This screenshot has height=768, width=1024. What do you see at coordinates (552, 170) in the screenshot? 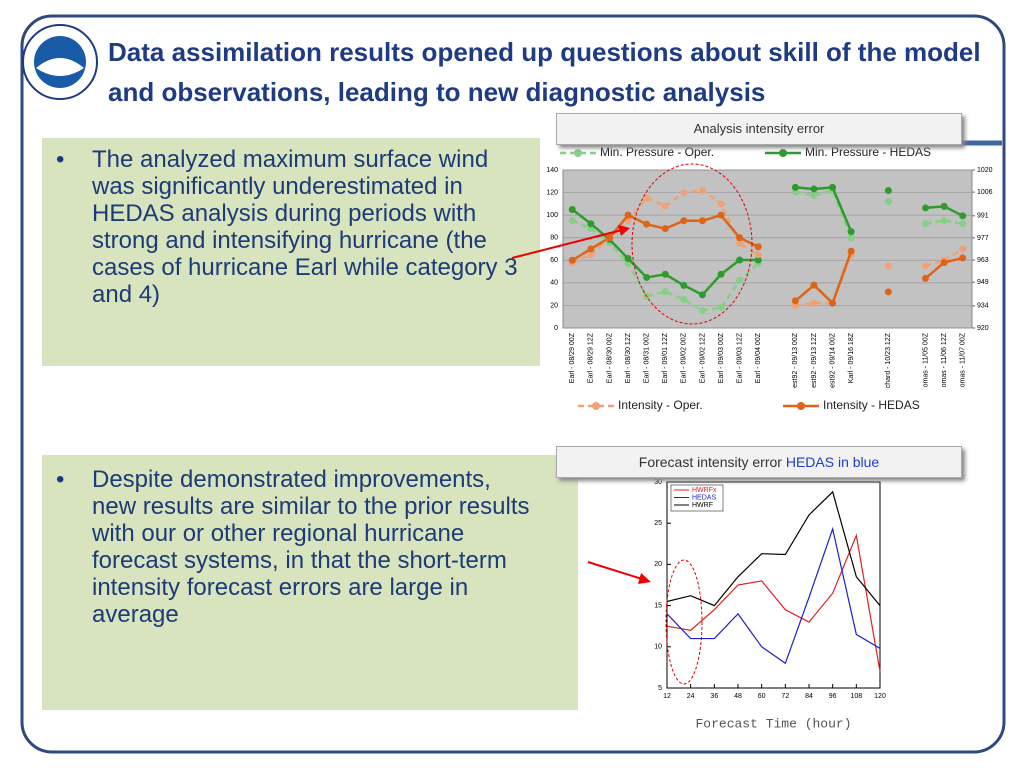
I see `y-tick-label: 140` at bounding box center [552, 170].